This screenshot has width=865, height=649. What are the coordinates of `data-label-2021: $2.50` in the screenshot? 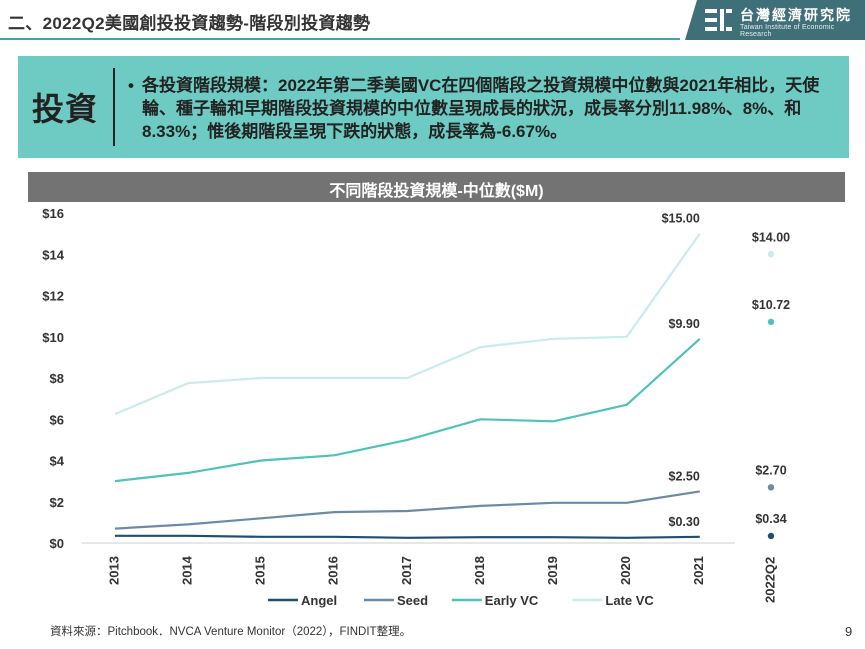 It's located at (684, 476).